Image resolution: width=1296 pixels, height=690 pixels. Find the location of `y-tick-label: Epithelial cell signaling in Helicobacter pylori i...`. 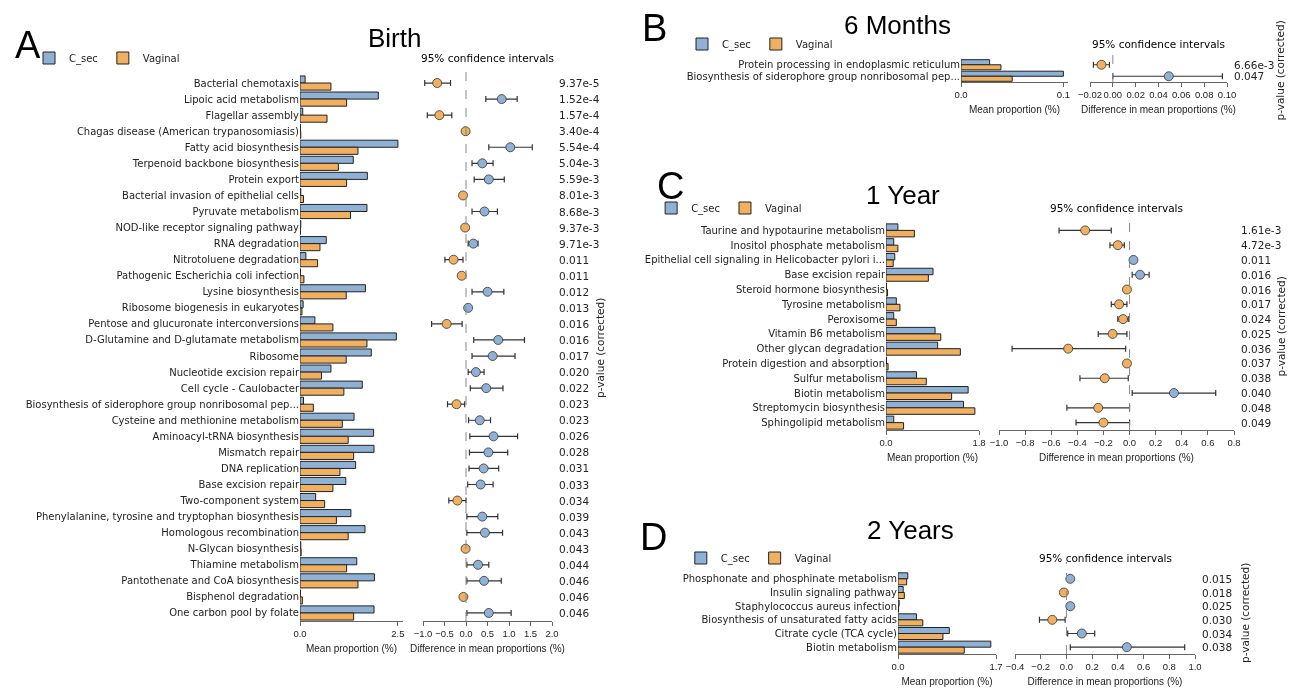

y-tick-label: Epithelial cell signaling in Helicobacter pylori i... is located at coordinates (764, 260).